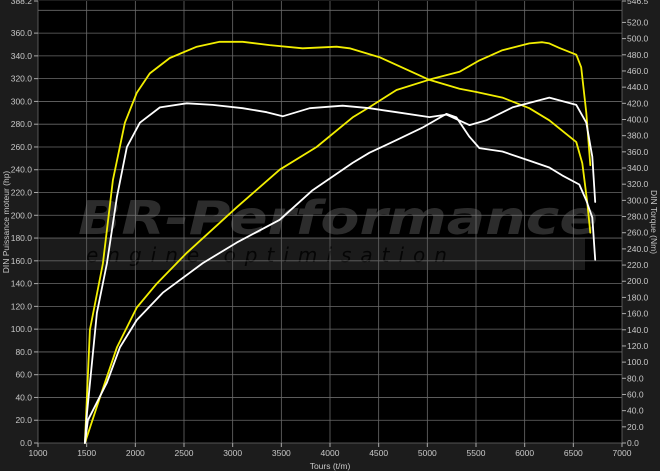 Image resolution: width=660 pixels, height=471 pixels. What do you see at coordinates (281, 453) in the screenshot?
I see `x-tick-label: 3500` at bounding box center [281, 453].